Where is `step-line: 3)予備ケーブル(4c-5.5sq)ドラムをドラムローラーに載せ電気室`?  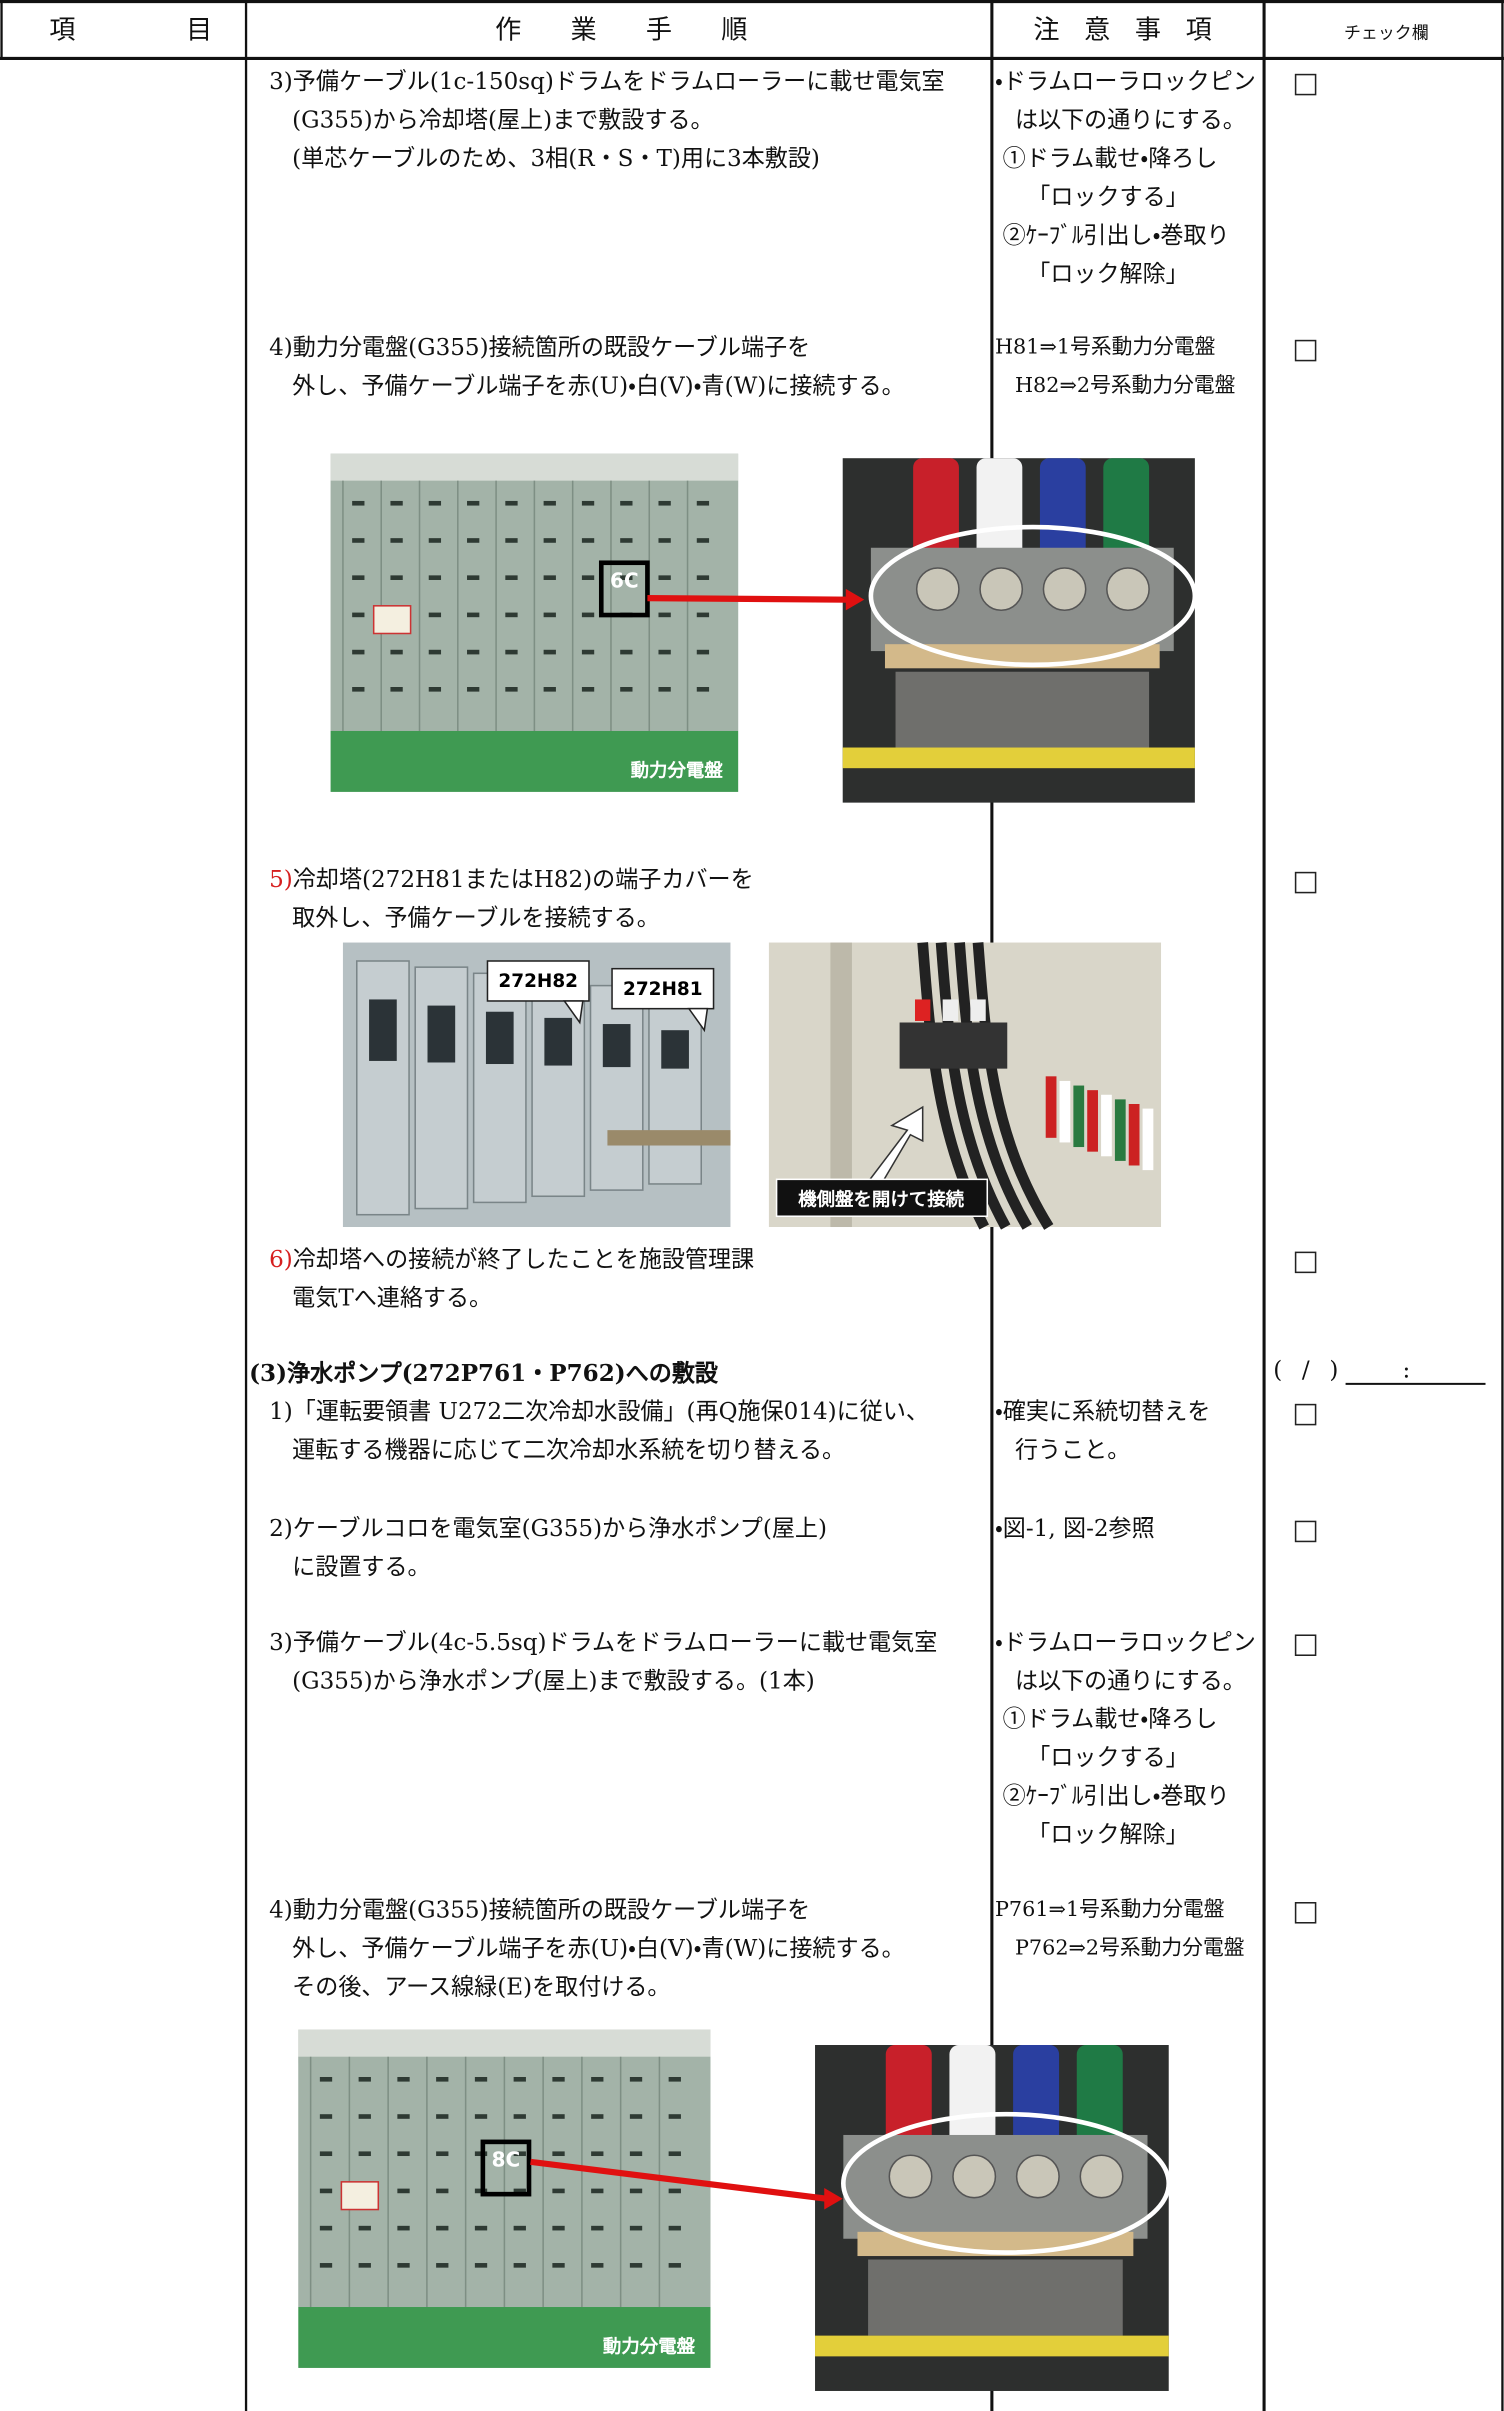
step-line: 3)予備ケーブル(4c-5.5sq)ドラムをドラムローラーに載せ電気室 is located at coordinates (603, 1643).